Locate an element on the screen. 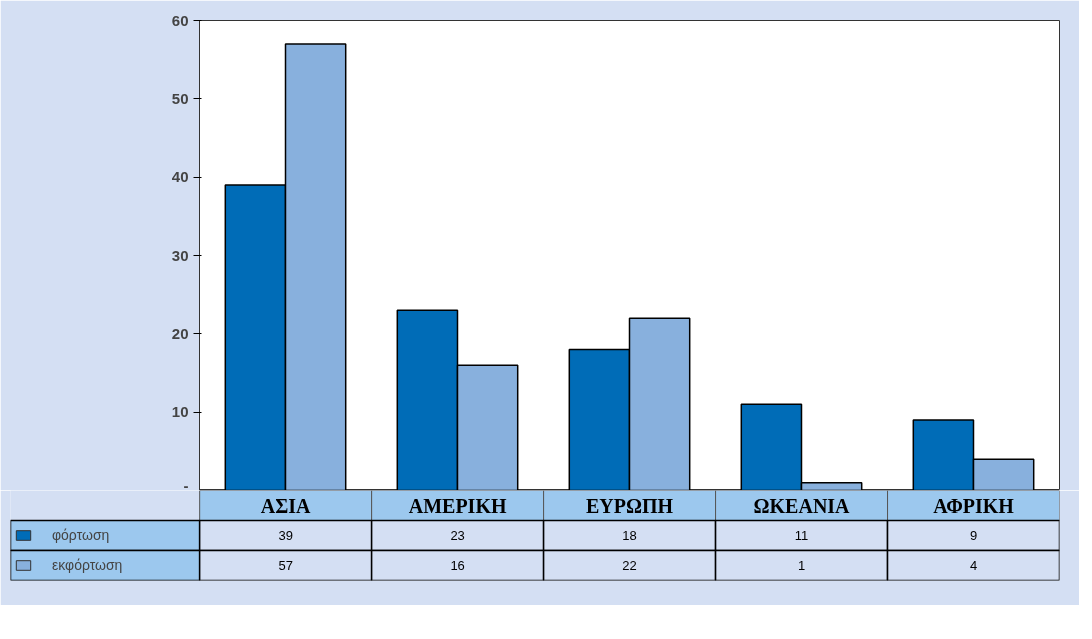  data-label: 23 is located at coordinates (457, 535).